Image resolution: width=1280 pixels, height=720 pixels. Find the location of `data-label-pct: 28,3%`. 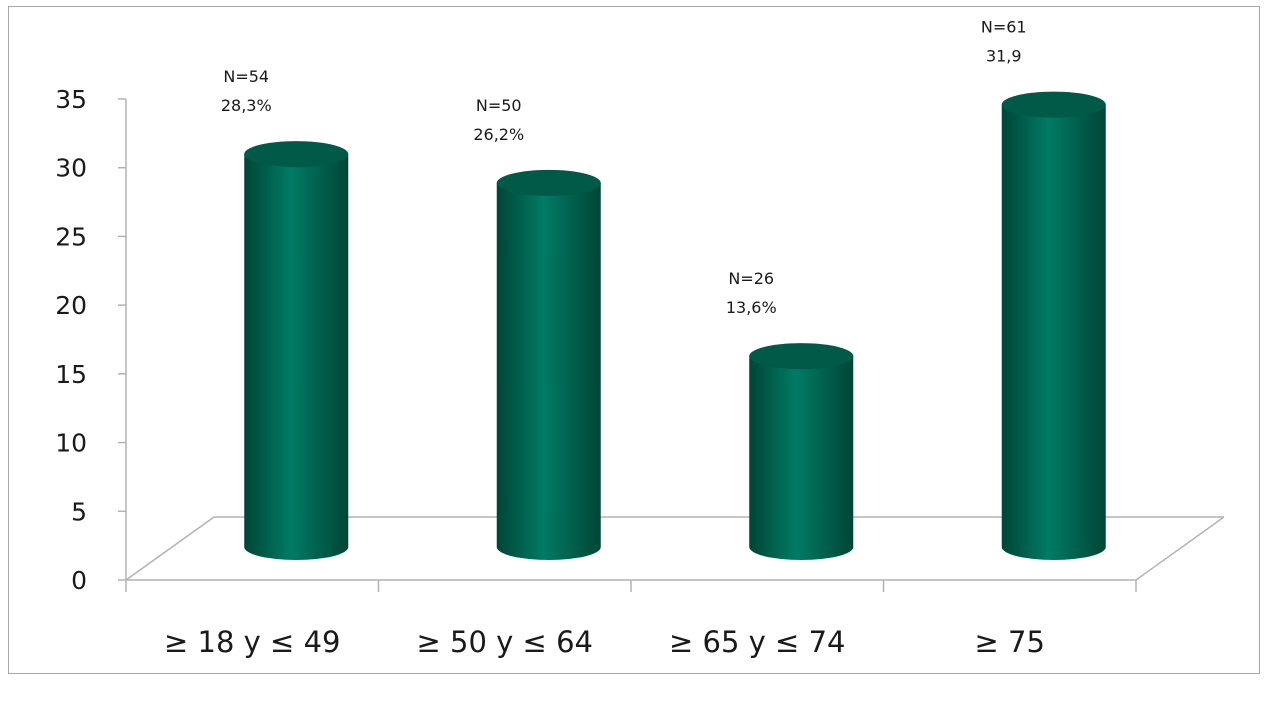

data-label-pct: 28,3% is located at coordinates (246, 105).